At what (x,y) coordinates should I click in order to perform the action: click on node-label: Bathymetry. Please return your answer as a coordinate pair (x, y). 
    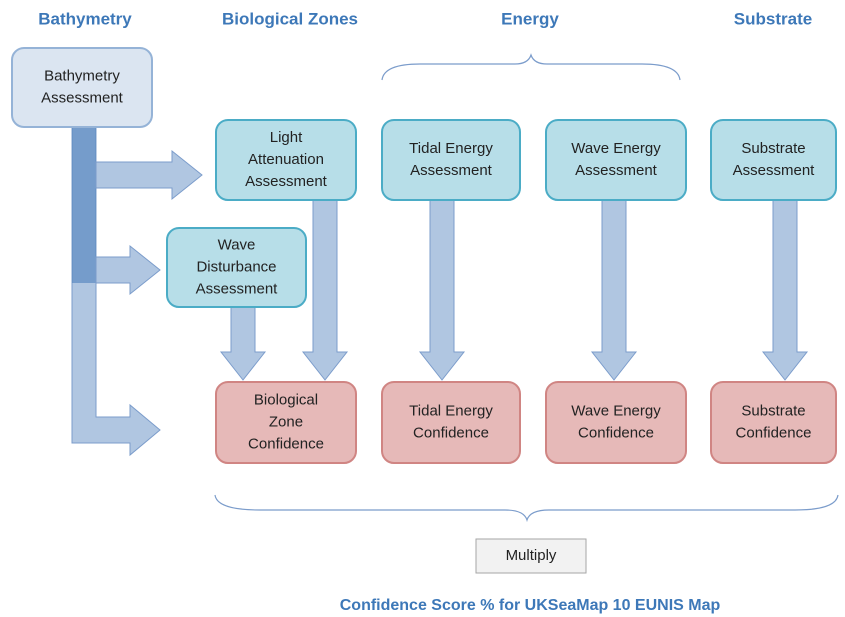
    Looking at the image, I should click on (82, 75).